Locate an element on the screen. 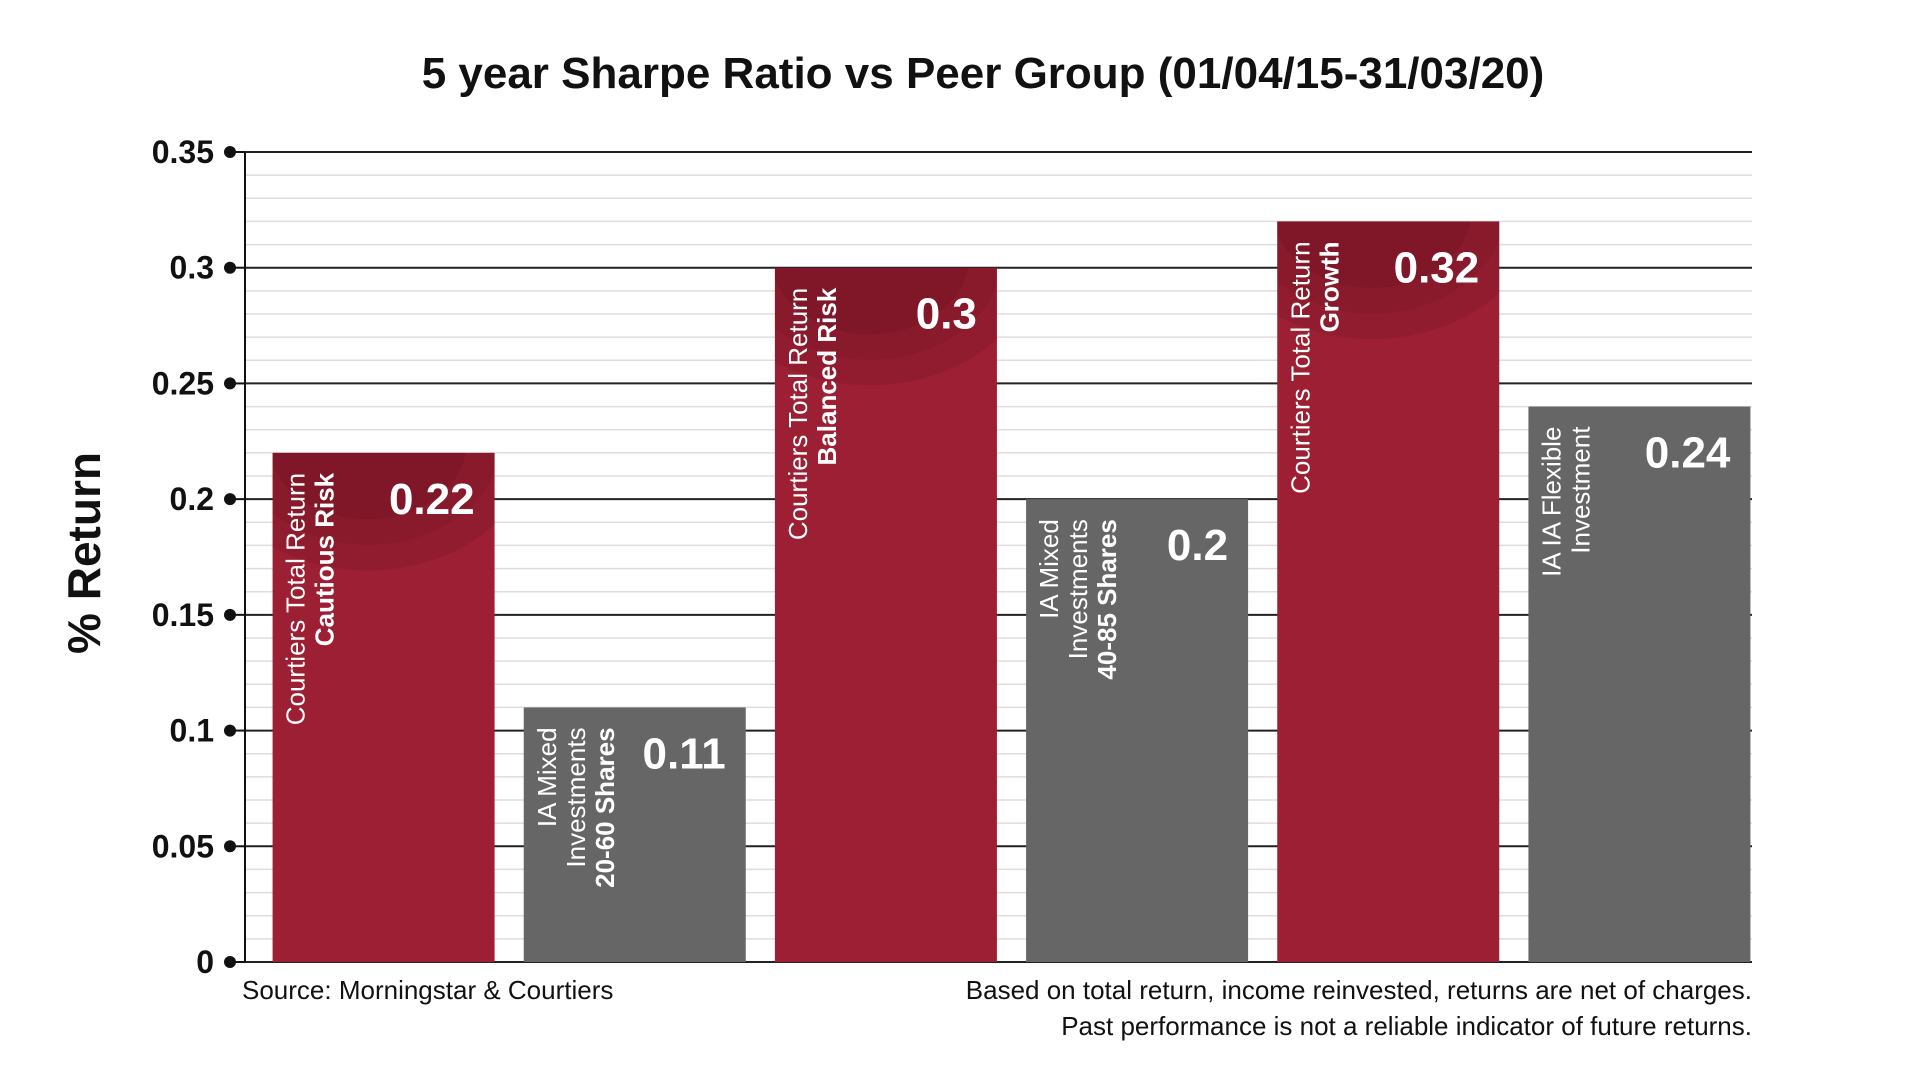 Image resolution: width=1920 pixels, height=1080 pixels. bar-group: 0.24 IA IA Flexible Investment is located at coordinates (1639, 684).